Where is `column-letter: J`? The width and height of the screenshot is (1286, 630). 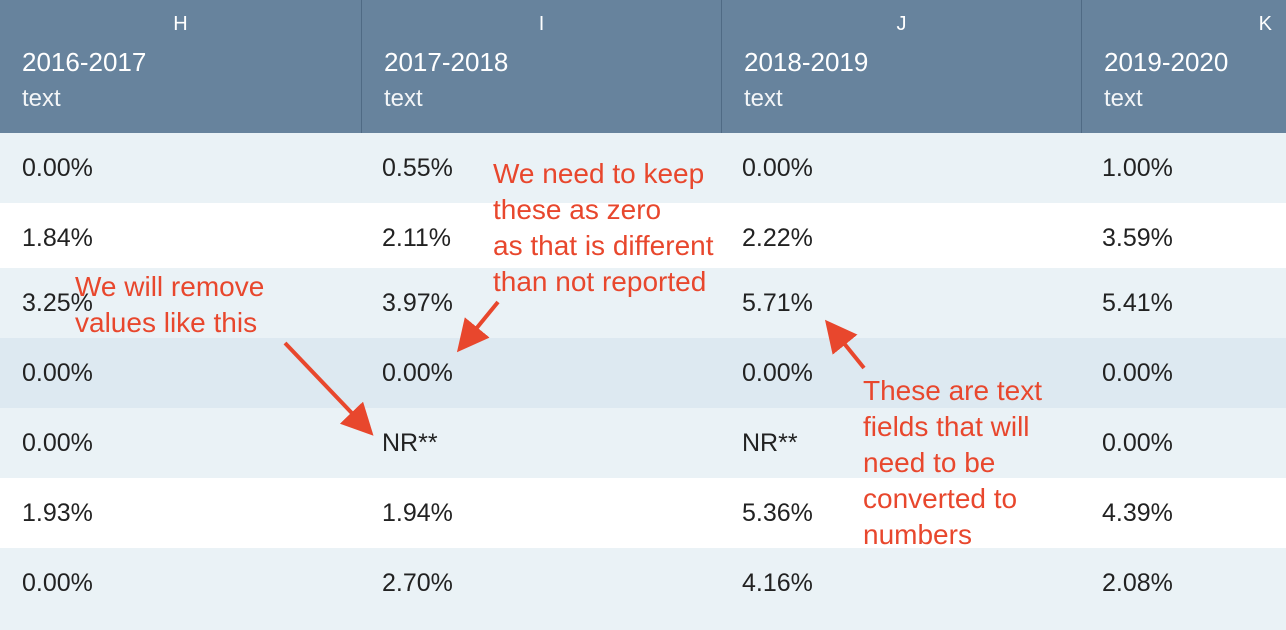 column-letter: J is located at coordinates (901, 24).